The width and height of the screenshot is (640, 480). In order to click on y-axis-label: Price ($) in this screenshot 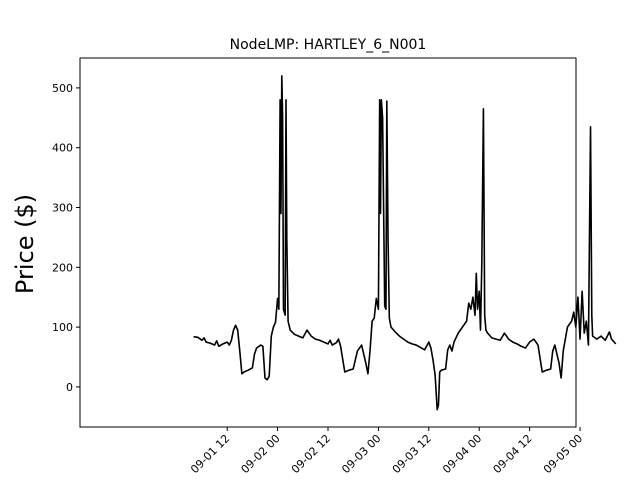, I will do `click(25, 244)`.